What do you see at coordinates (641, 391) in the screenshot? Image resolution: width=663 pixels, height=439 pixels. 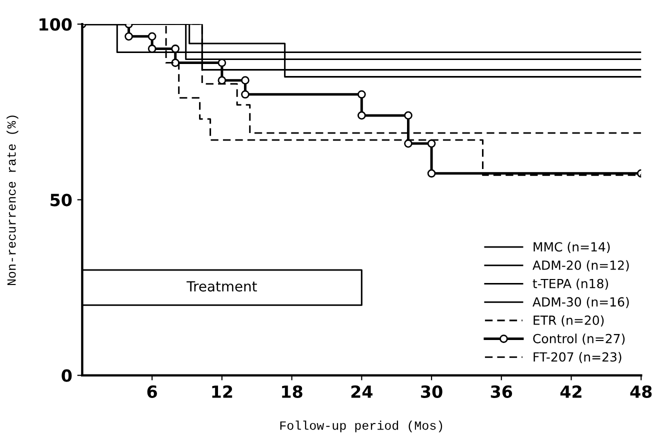 I see `x-tick-label: 48` at bounding box center [641, 391].